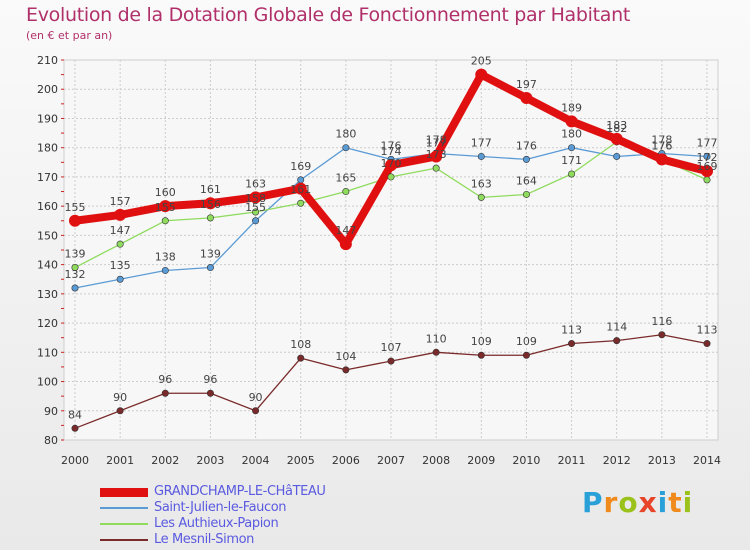  I want to click on data-label: 182, so click(616, 128).